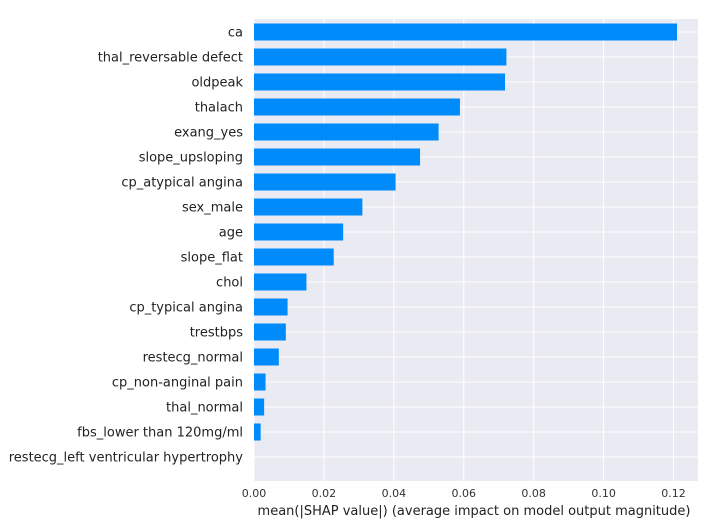  What do you see at coordinates (160, 433) in the screenshot?
I see `category-label: fbs_lower than 120mg/ml` at bounding box center [160, 433].